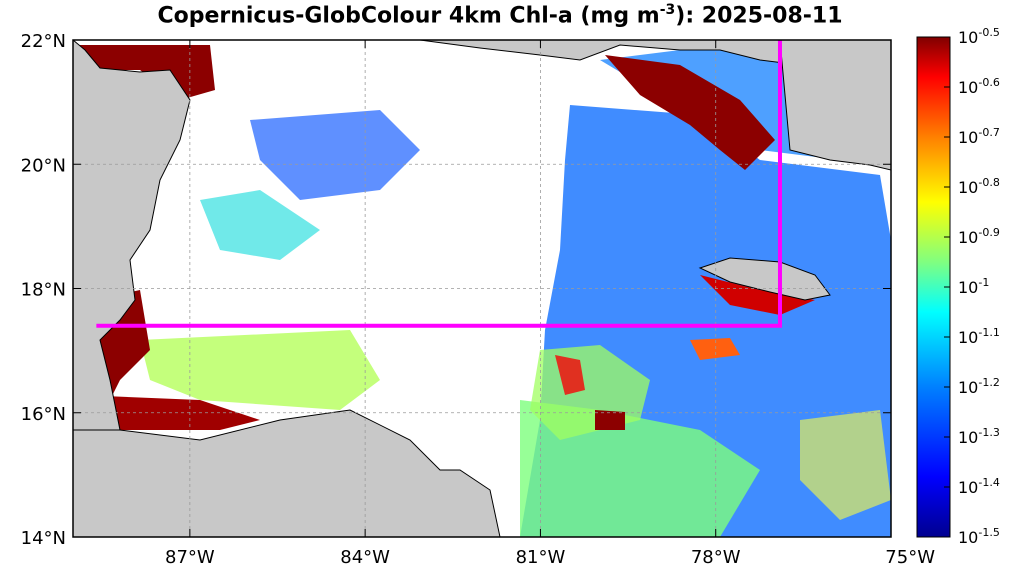  What do you see at coordinates (43, 414) in the screenshot?
I see `lat-tick-label: 16°N` at bounding box center [43, 414].